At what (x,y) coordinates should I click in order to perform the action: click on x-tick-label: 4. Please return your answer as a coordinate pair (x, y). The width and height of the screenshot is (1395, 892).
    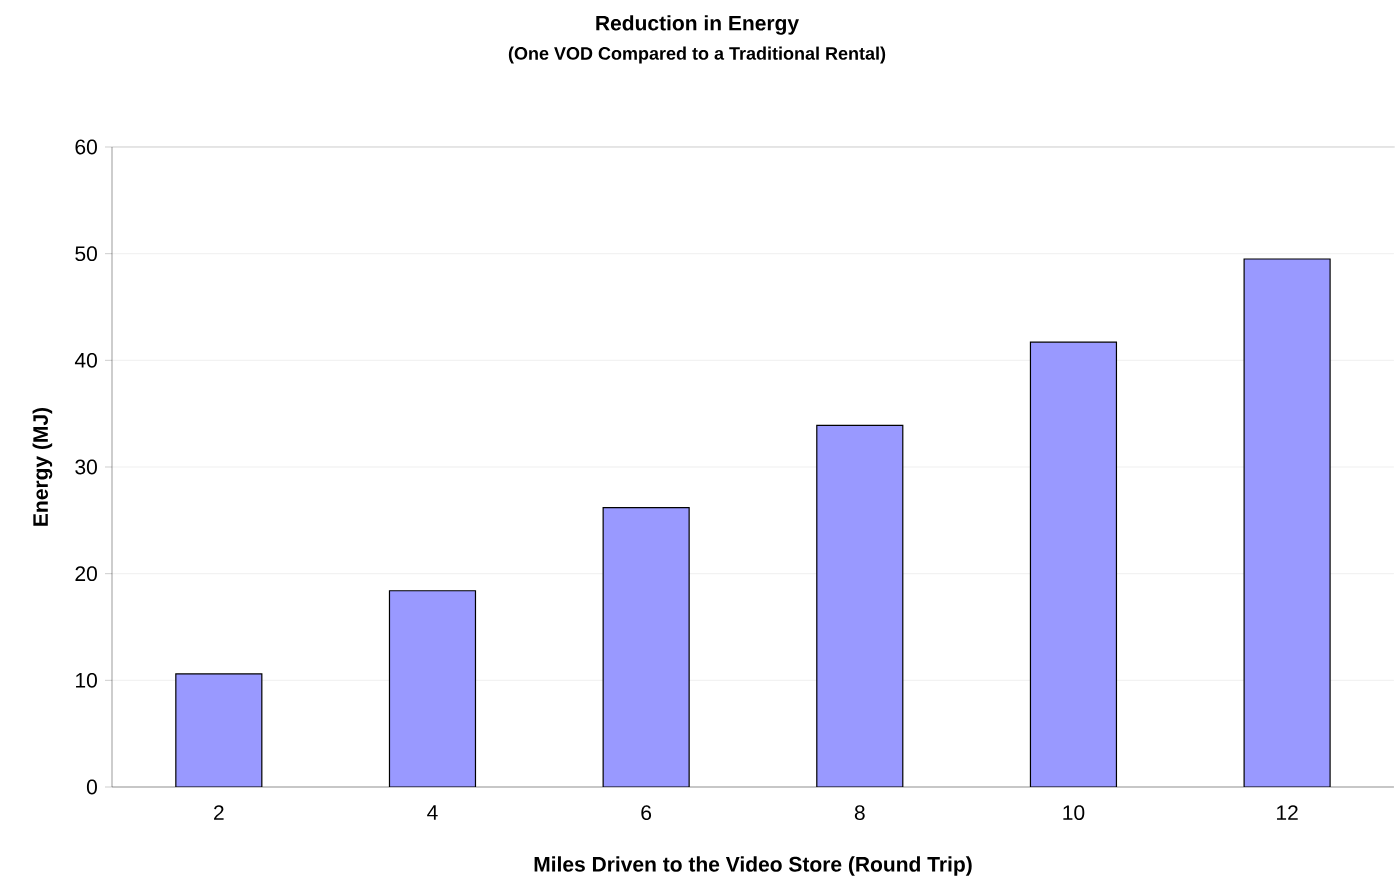
    Looking at the image, I should click on (432, 812).